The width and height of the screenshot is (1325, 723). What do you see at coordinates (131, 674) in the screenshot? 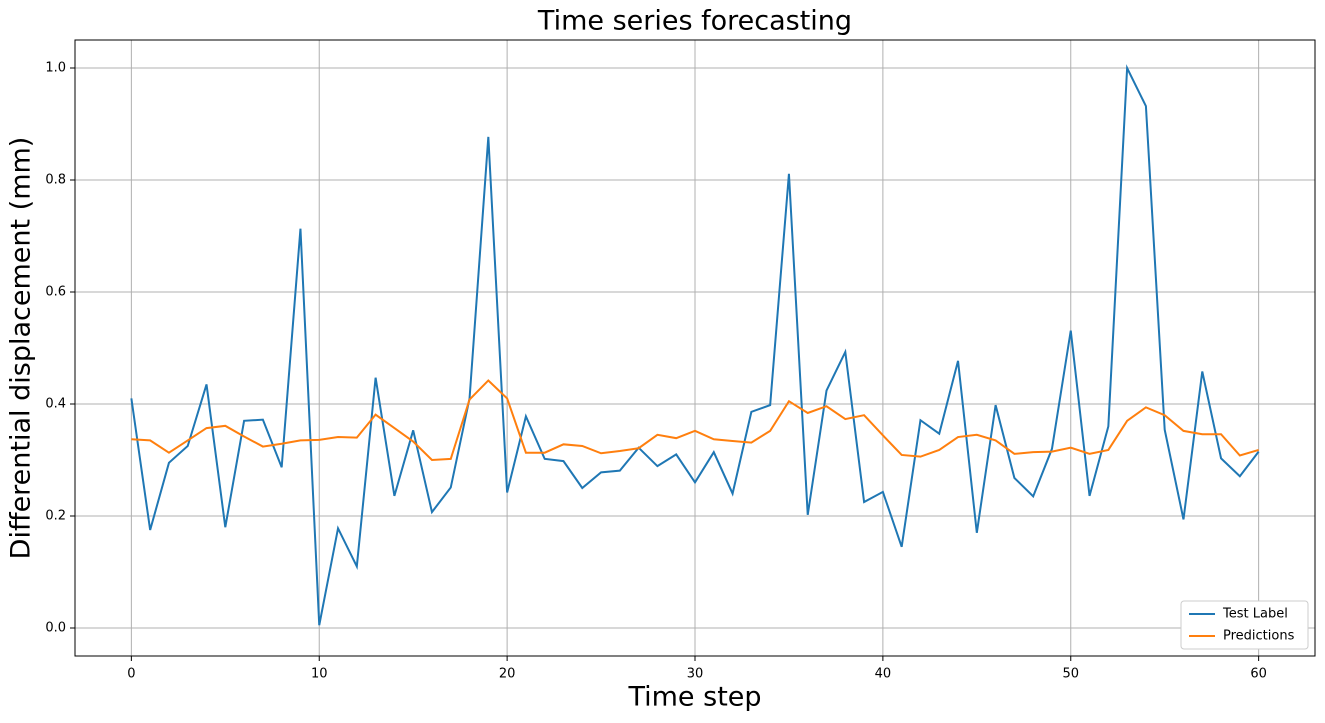
I see `x-tick-label: 0` at bounding box center [131, 674].